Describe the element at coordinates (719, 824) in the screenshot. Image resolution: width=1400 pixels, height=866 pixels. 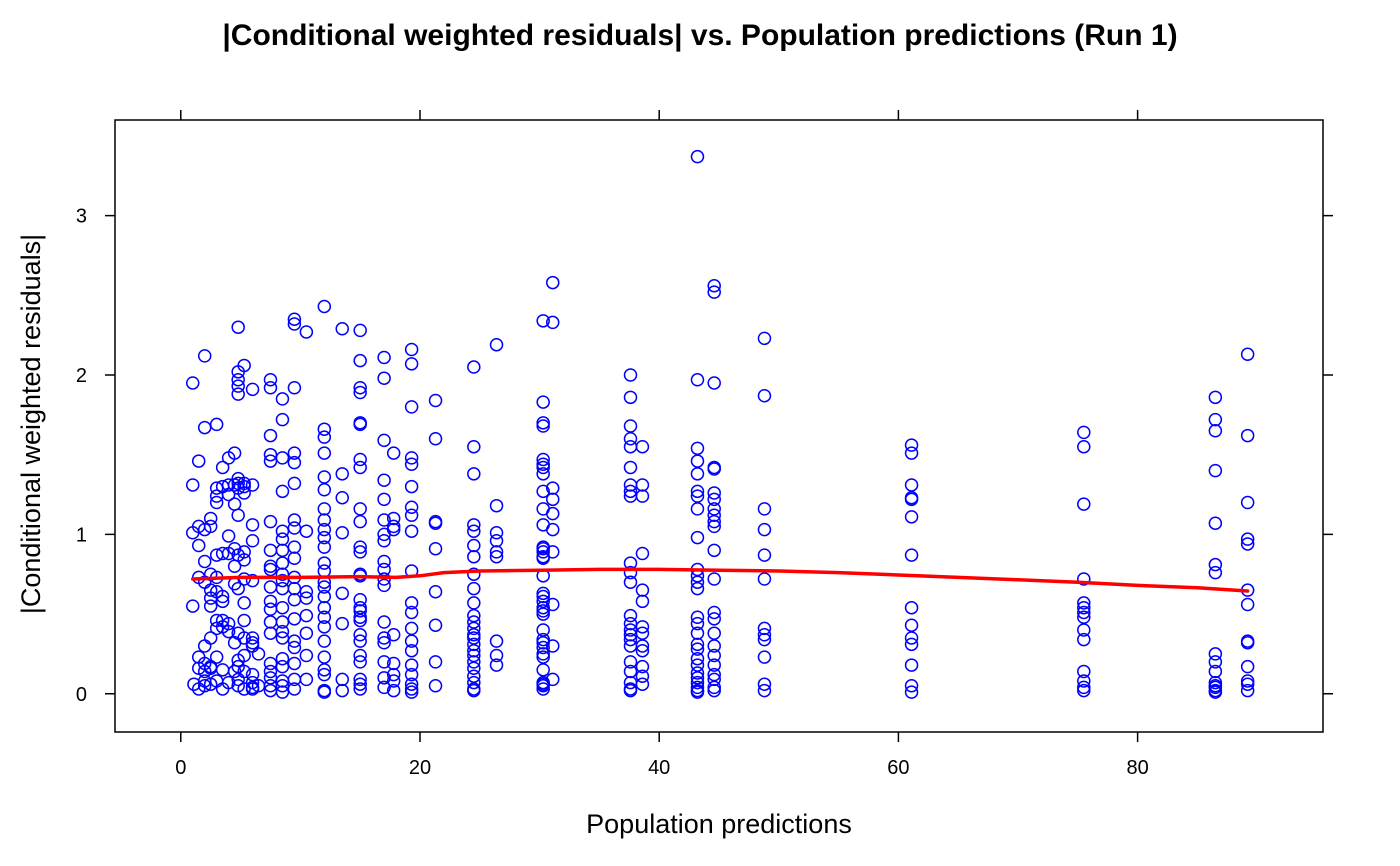
I see `x-axis-label: Population predictions` at that location.